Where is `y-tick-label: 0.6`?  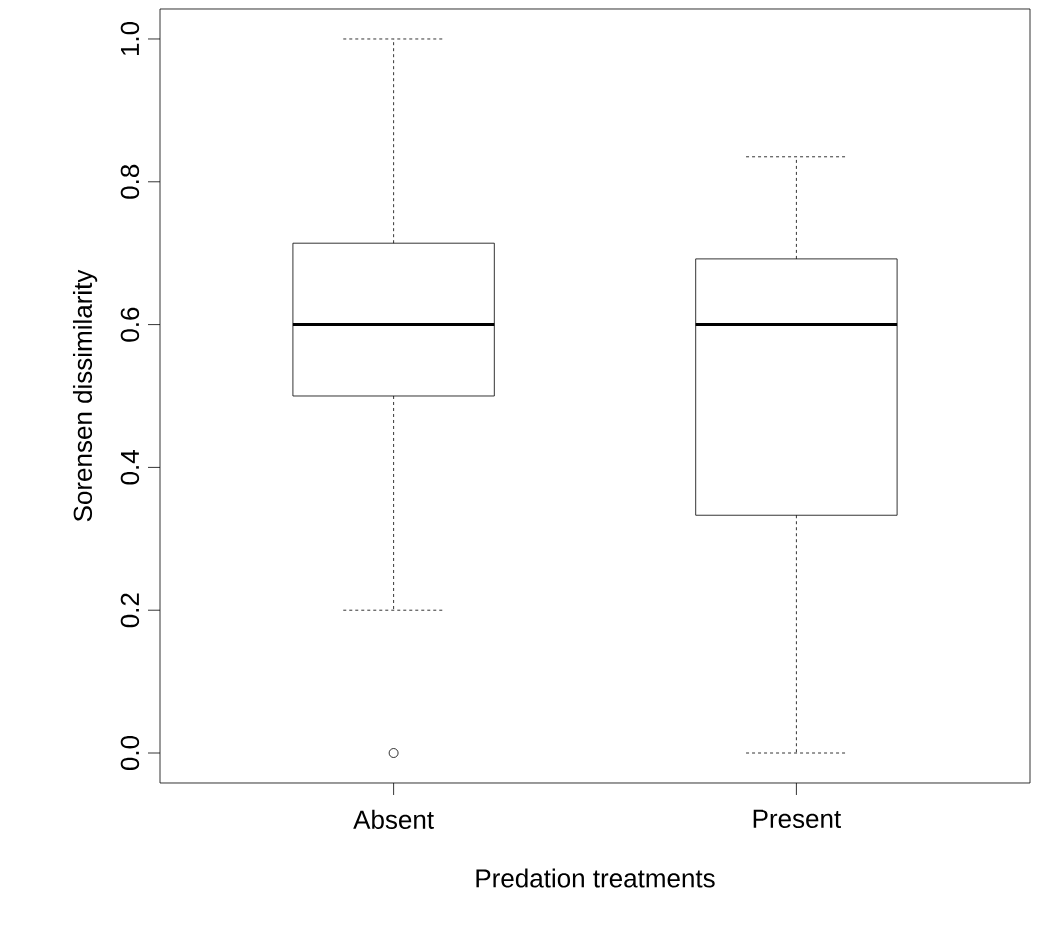
y-tick-label: 0.6 is located at coordinates (130, 324).